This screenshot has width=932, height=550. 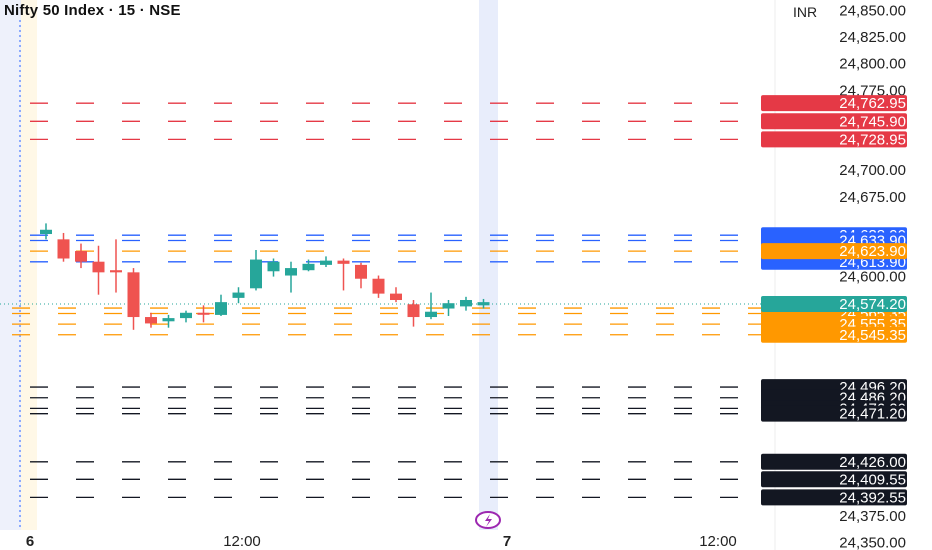 I want to click on last-price-badge, so click(x=834, y=304).